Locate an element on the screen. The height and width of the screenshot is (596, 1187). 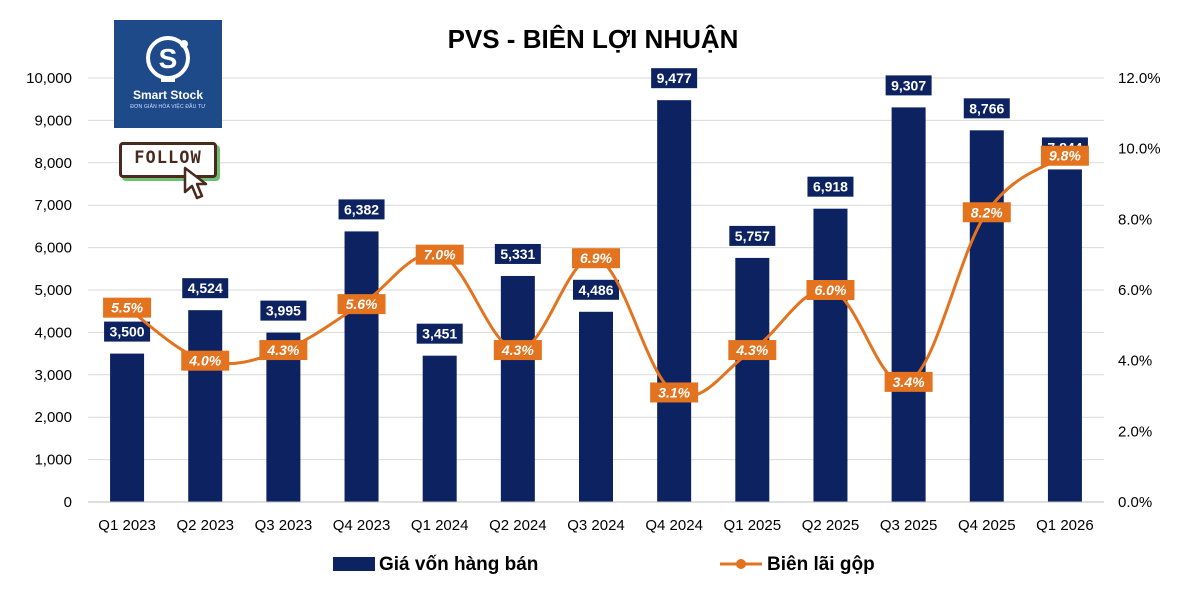
line-data-label: 4.0% is located at coordinates (204, 361).